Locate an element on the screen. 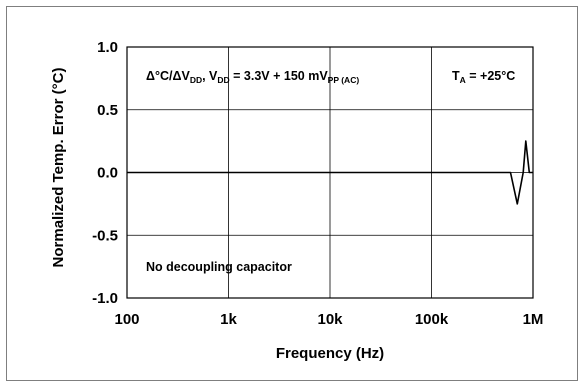 The height and width of the screenshot is (389, 586). x-tick-labels: 100 1k 10k 100k 1M is located at coordinates (328, 319).